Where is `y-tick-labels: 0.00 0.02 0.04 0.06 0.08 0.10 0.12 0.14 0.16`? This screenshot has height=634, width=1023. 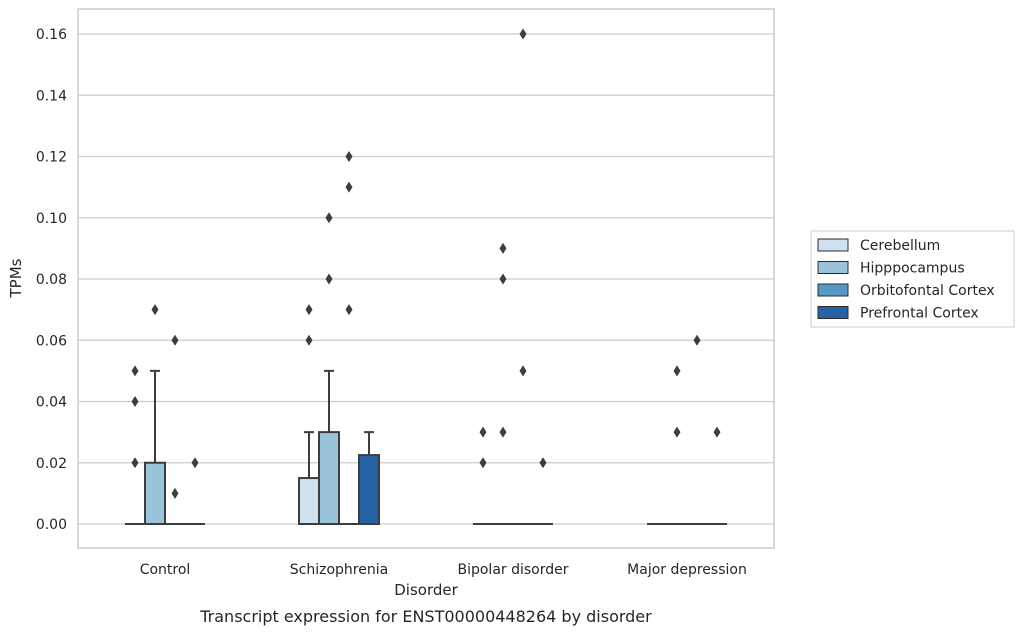
y-tick-labels: 0.00 0.02 0.04 0.06 0.08 0.10 0.12 0.14 0.16 is located at coordinates (51, 280).